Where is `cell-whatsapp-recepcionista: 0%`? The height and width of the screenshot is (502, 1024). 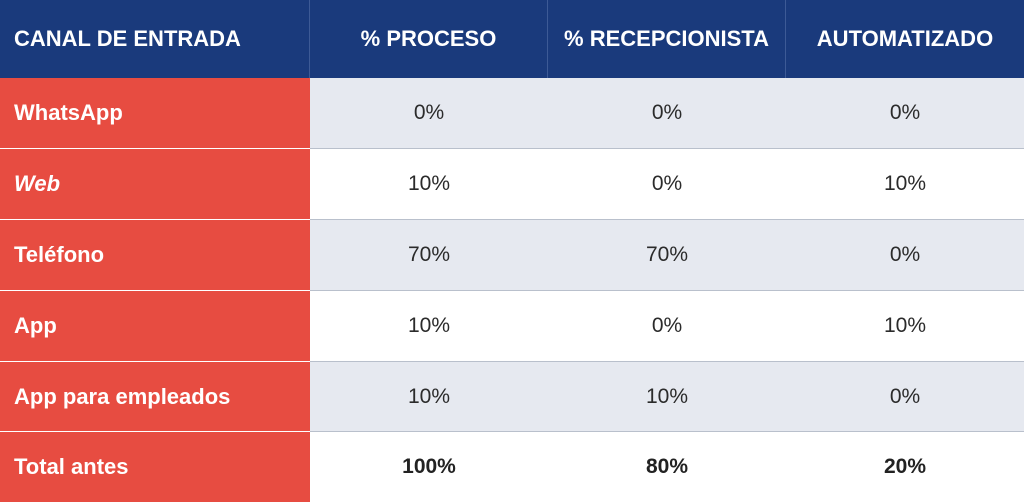 cell-whatsapp-recepcionista: 0% is located at coordinates (667, 113).